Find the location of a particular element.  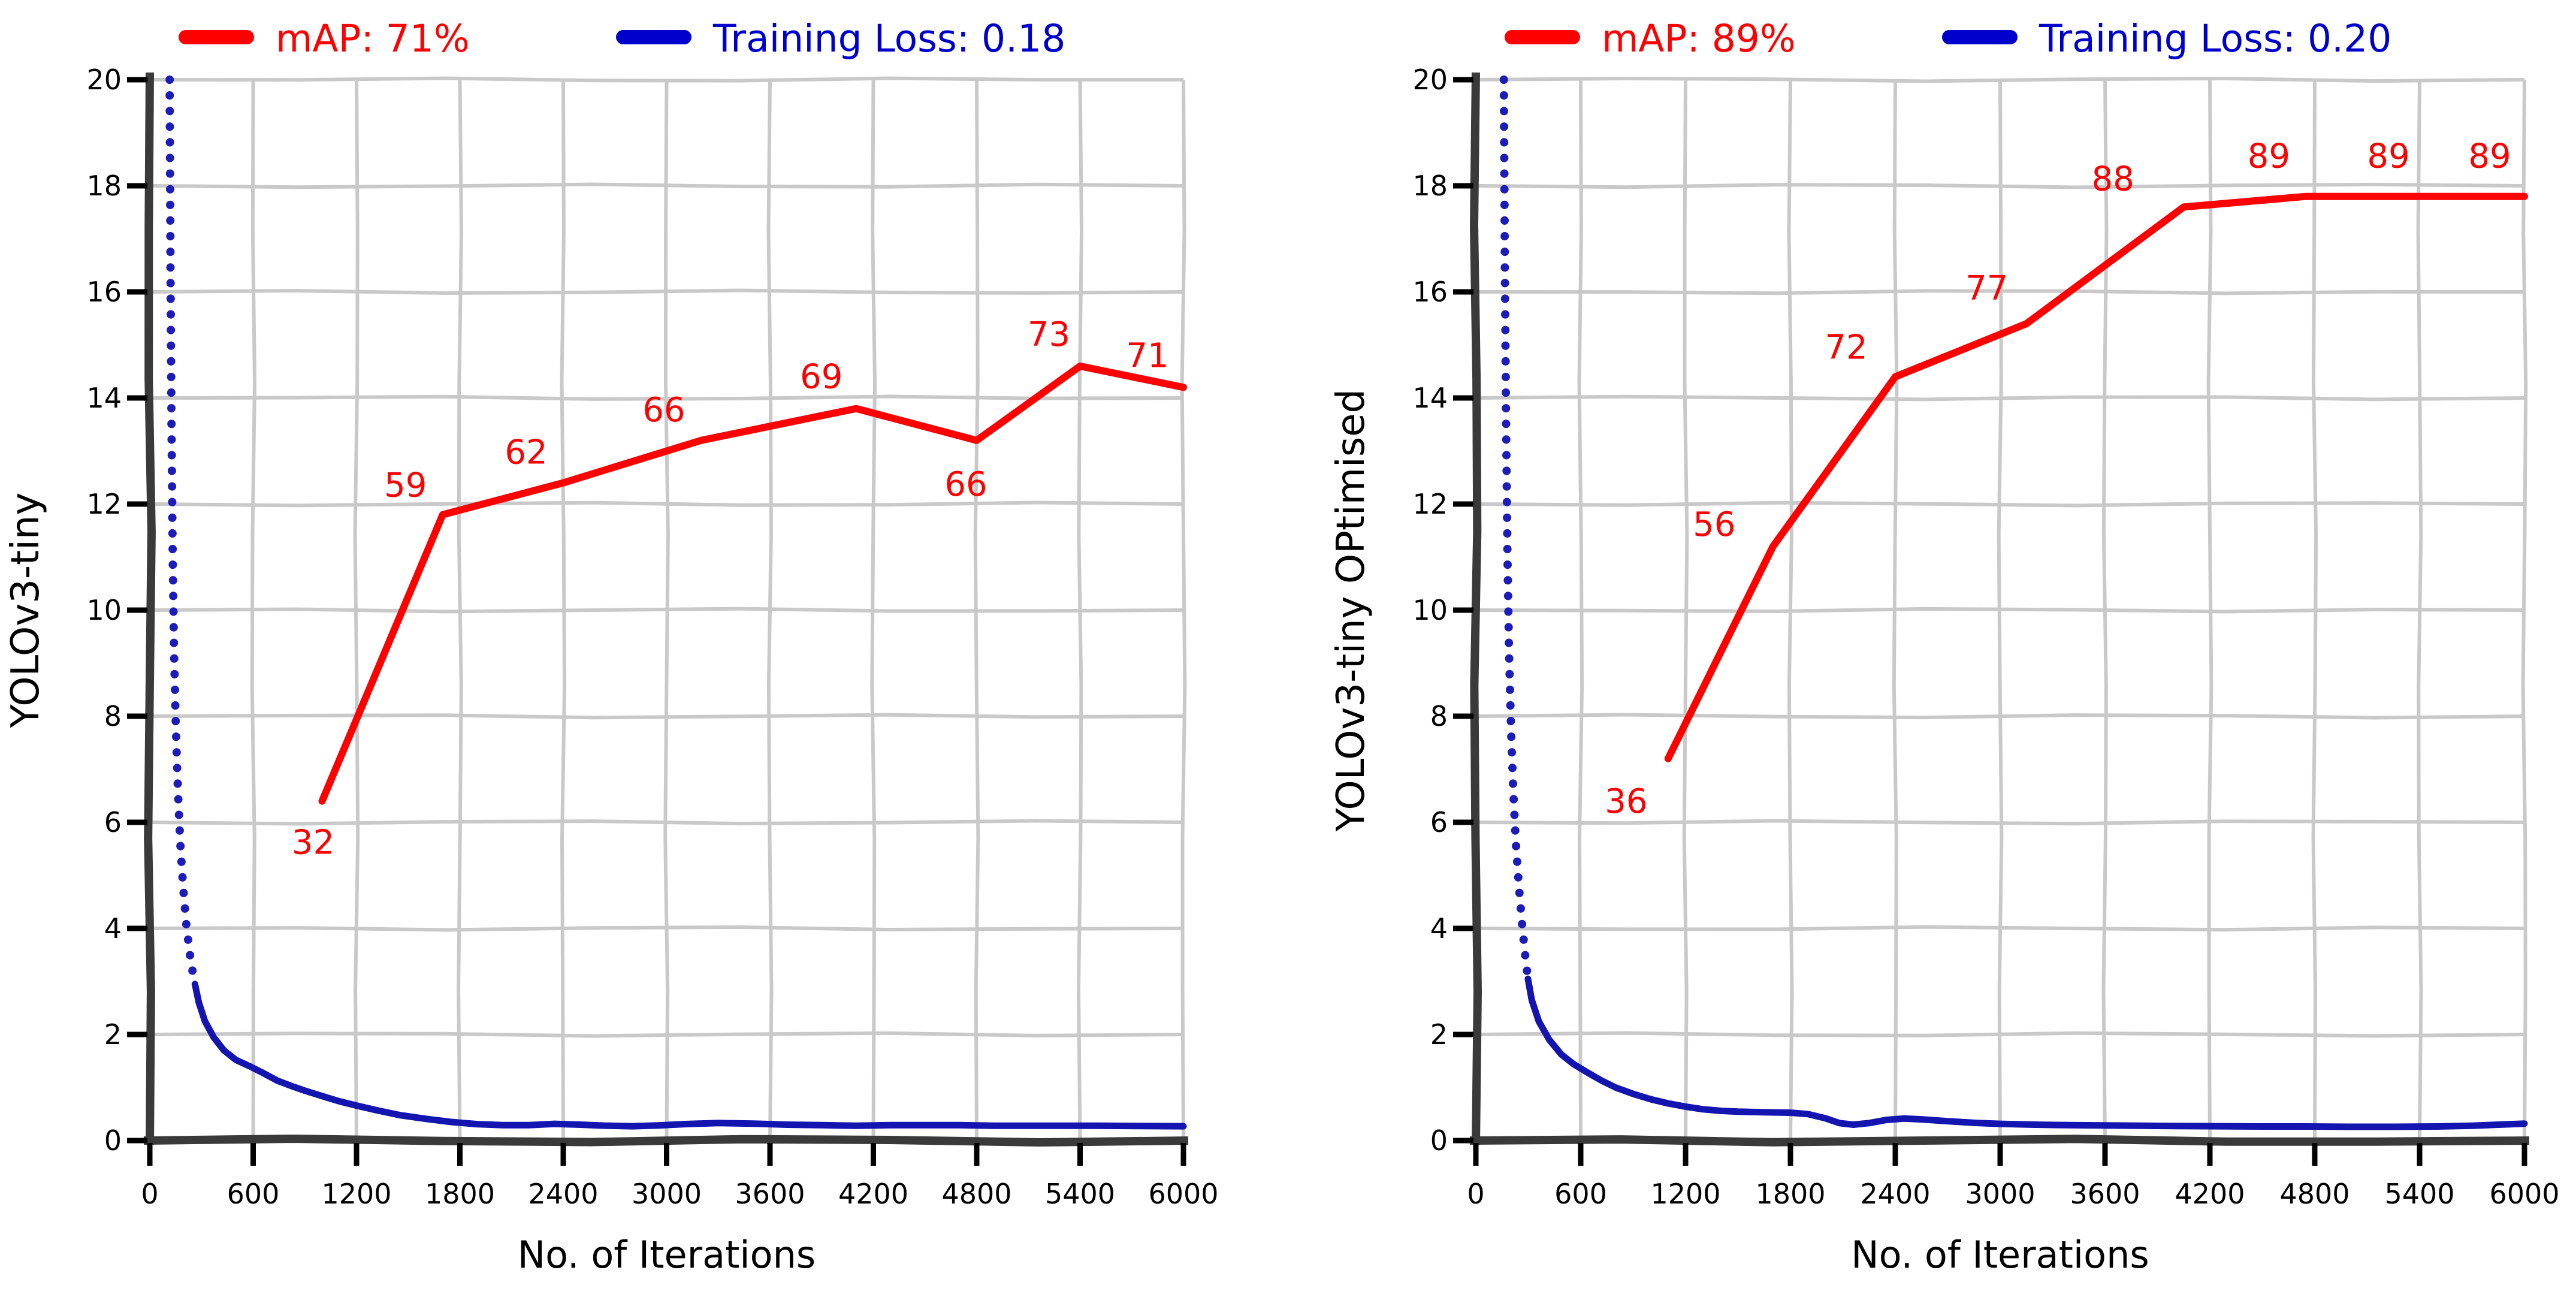

map-point-label: 71 is located at coordinates (1147, 355).